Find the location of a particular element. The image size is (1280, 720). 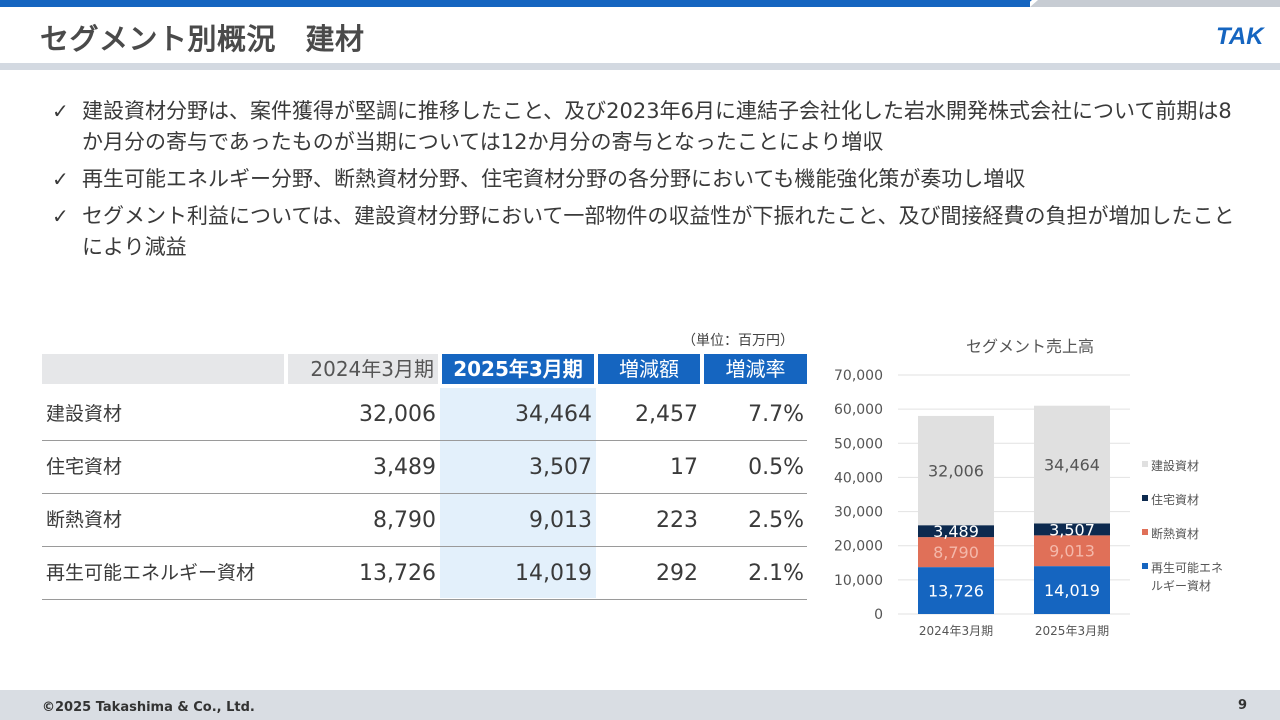

page-number: 9 is located at coordinates (1243, 705).